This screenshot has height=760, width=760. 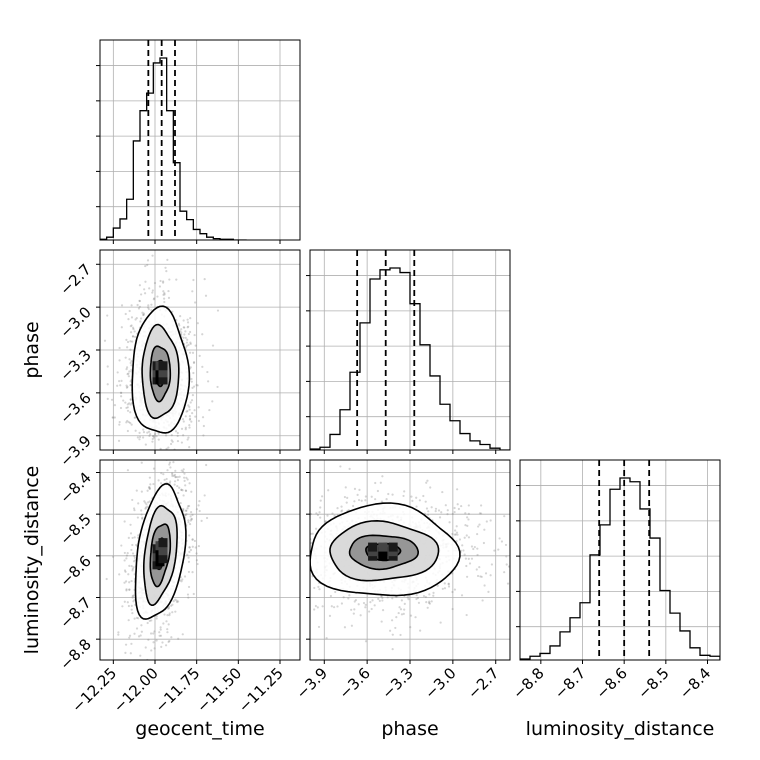 I want to click on panel-luminosity_distance-vs-phase, so click(x=381, y=561).